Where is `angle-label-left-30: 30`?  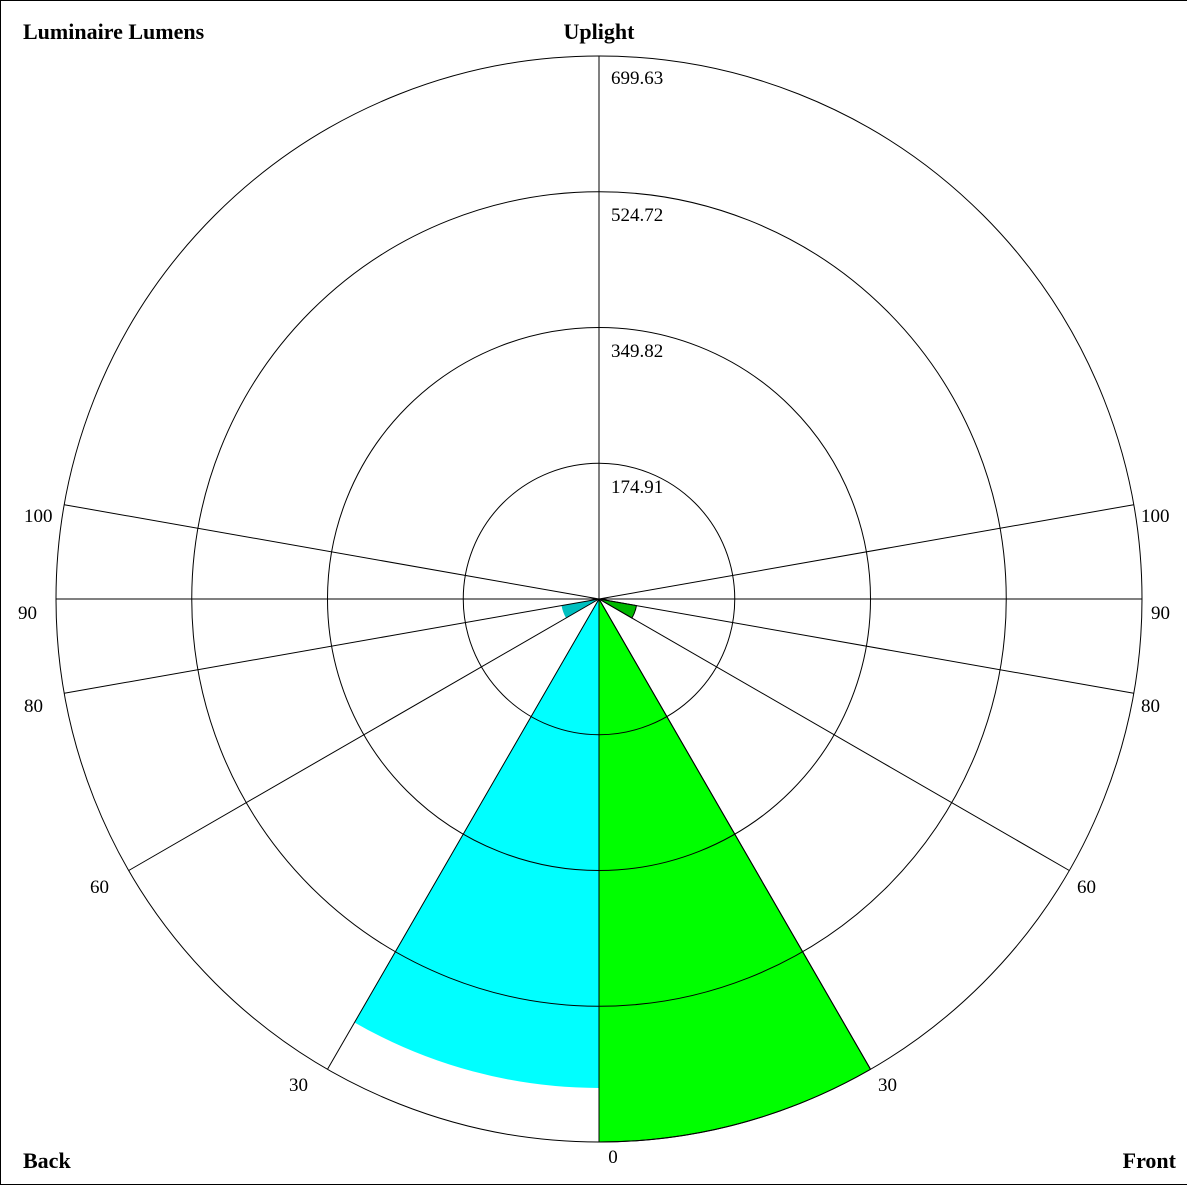 angle-label-left-30: 30 is located at coordinates (298, 1085).